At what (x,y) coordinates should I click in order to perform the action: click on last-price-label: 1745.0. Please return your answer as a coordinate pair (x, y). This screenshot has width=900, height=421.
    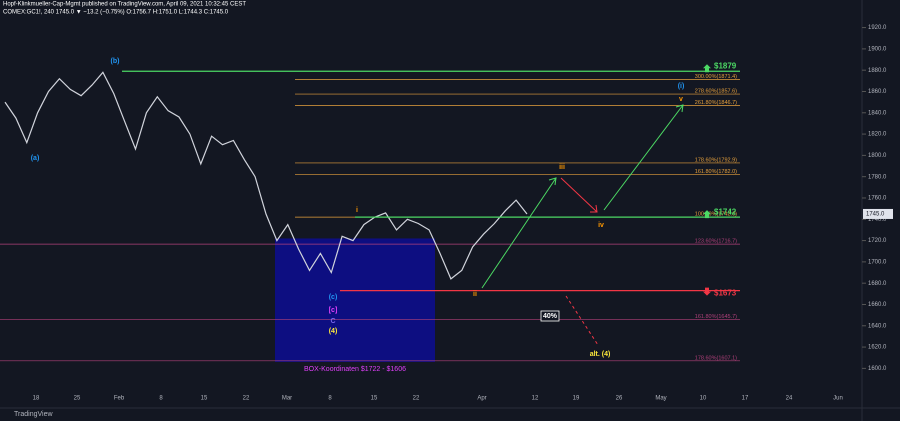
    Looking at the image, I should click on (875, 215).